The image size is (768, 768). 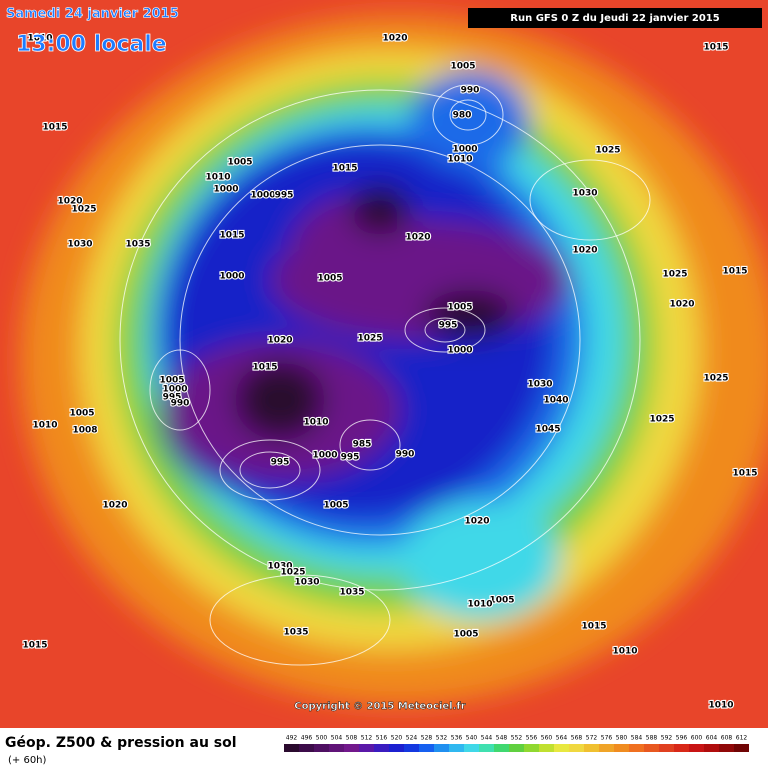 What do you see at coordinates (607, 738) in the screenshot?
I see `scale-label: 576` at bounding box center [607, 738].